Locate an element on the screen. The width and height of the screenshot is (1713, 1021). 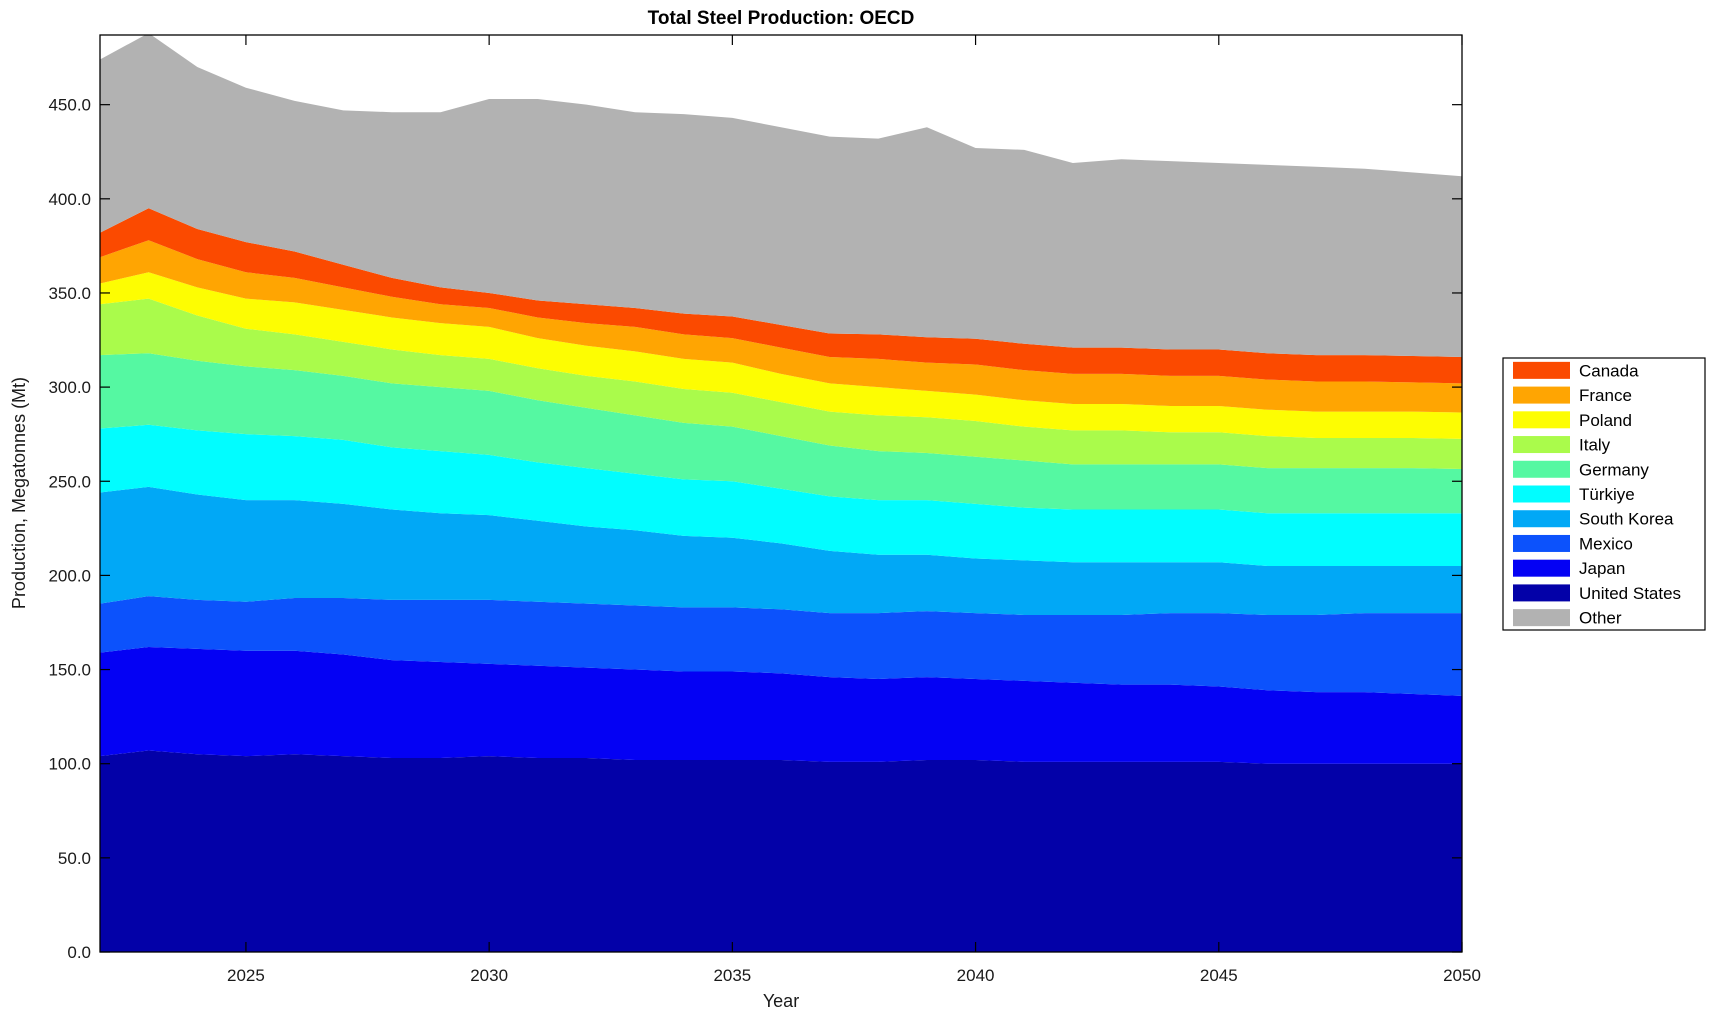
area-japan is located at coordinates (781, 705).